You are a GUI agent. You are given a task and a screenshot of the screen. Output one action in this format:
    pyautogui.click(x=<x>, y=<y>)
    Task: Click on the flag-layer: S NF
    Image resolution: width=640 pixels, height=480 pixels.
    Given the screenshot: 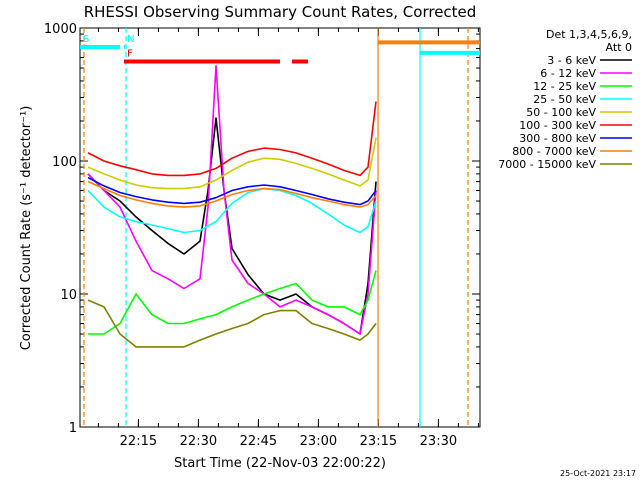 What is the action you would take?
    pyautogui.click(x=280, y=49)
    